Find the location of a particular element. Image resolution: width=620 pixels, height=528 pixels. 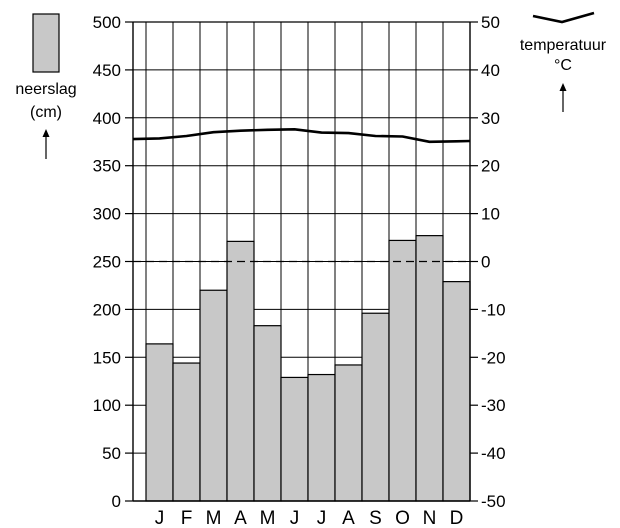

right-axis-label-line2: °C is located at coordinates (563, 65).